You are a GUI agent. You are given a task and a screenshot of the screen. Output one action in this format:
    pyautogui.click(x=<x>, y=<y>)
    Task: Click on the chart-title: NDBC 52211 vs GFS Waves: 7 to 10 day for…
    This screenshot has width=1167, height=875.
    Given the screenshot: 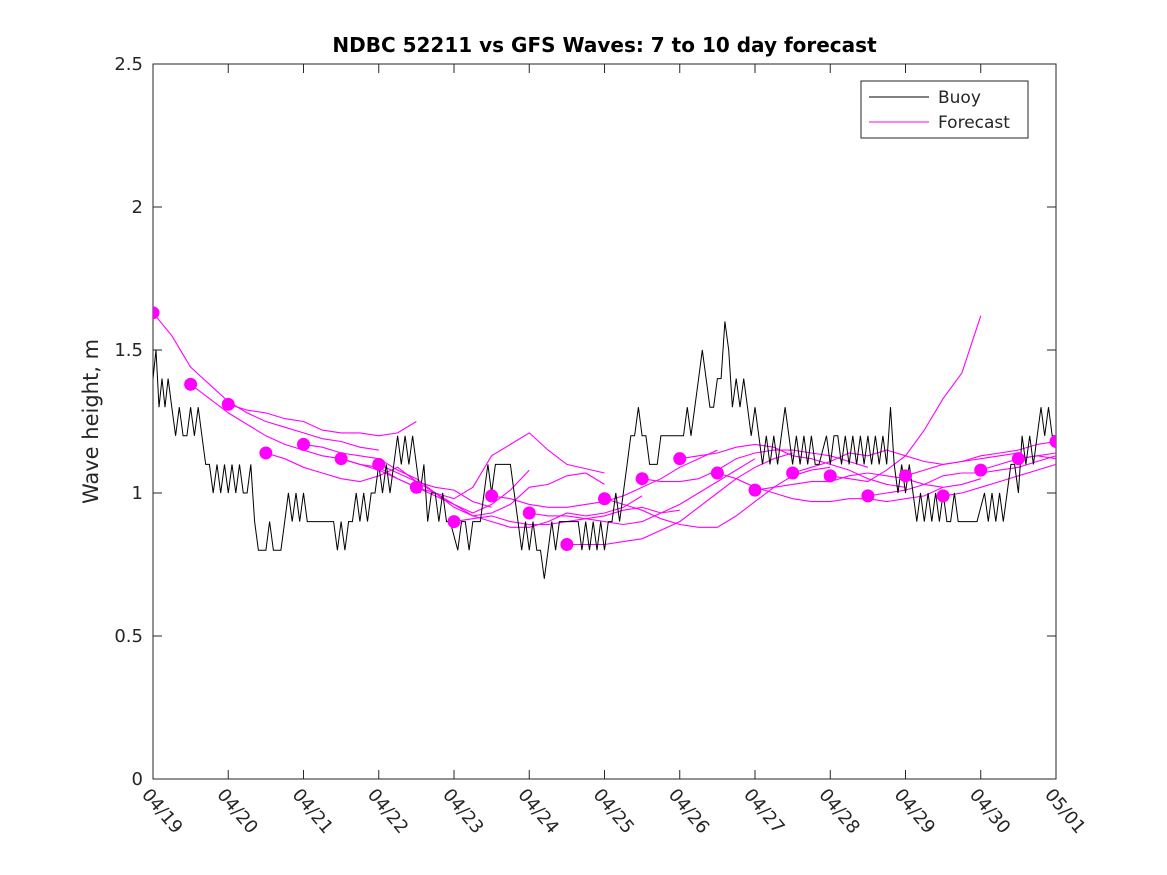 What is the action you would take?
    pyautogui.click(x=604, y=45)
    